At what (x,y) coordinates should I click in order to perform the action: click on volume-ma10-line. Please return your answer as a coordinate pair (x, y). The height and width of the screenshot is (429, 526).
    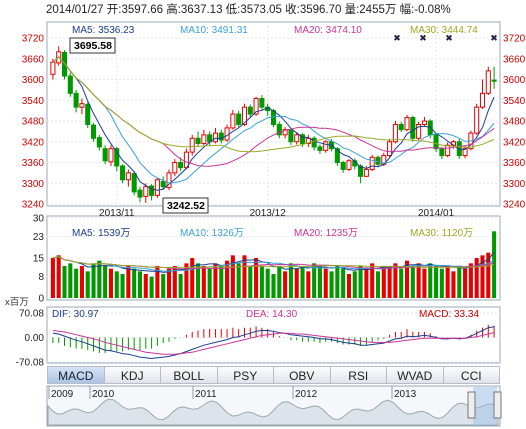
    Looking at the image, I should click on (273, 264).